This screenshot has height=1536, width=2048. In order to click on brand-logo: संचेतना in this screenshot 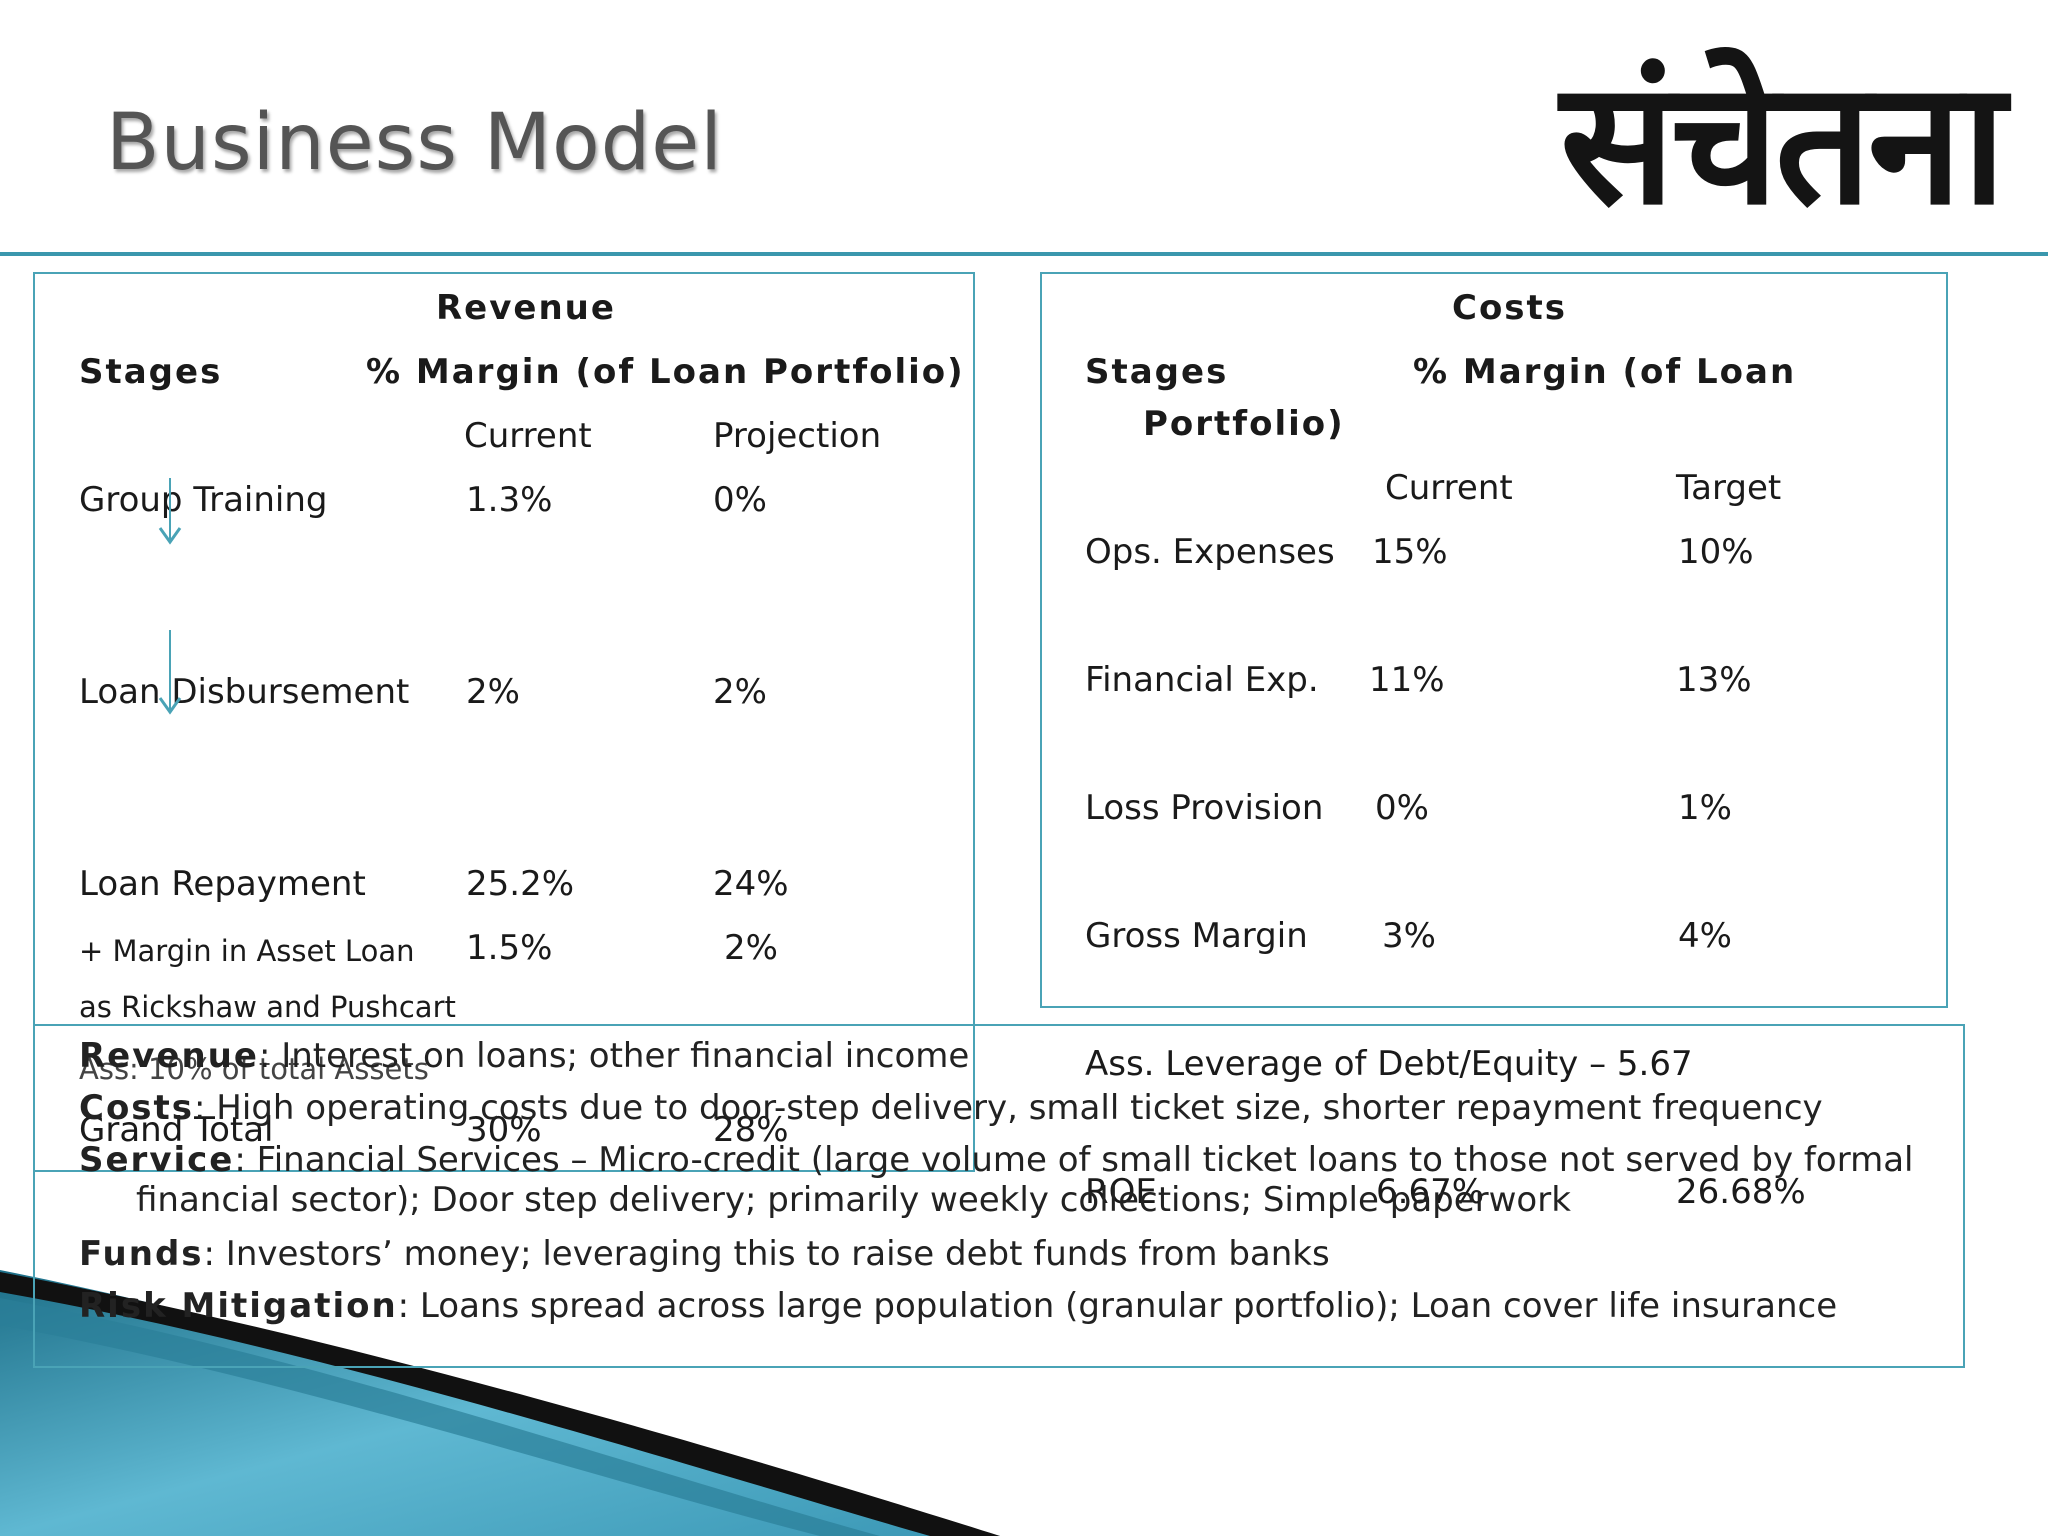, I will do `click(1783, 144)`.